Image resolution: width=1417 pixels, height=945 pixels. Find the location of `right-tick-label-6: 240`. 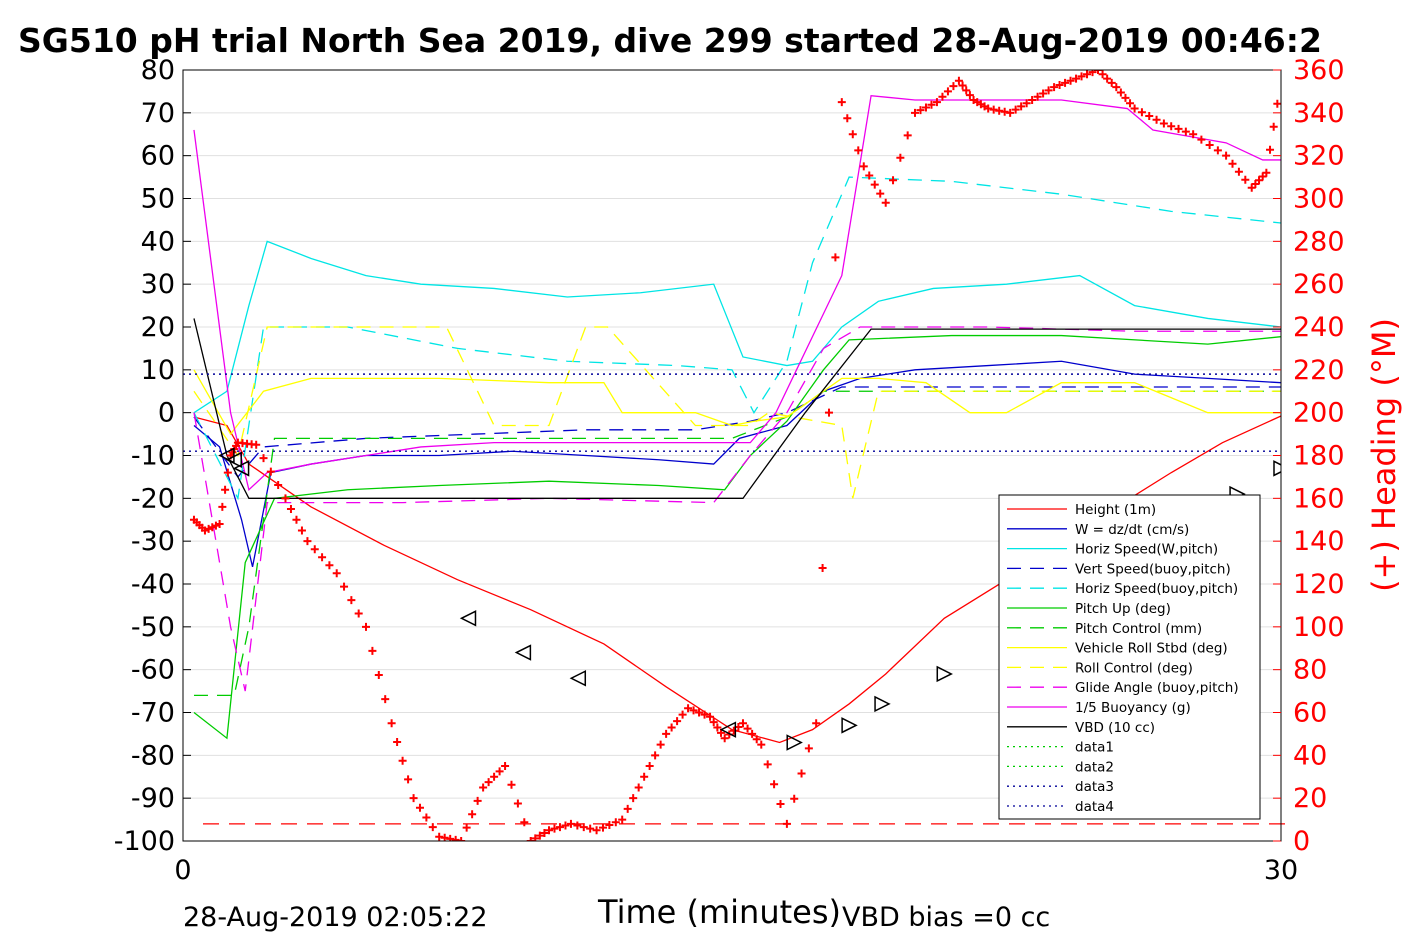

right-tick-label-6: 240 is located at coordinates (1319, 327).